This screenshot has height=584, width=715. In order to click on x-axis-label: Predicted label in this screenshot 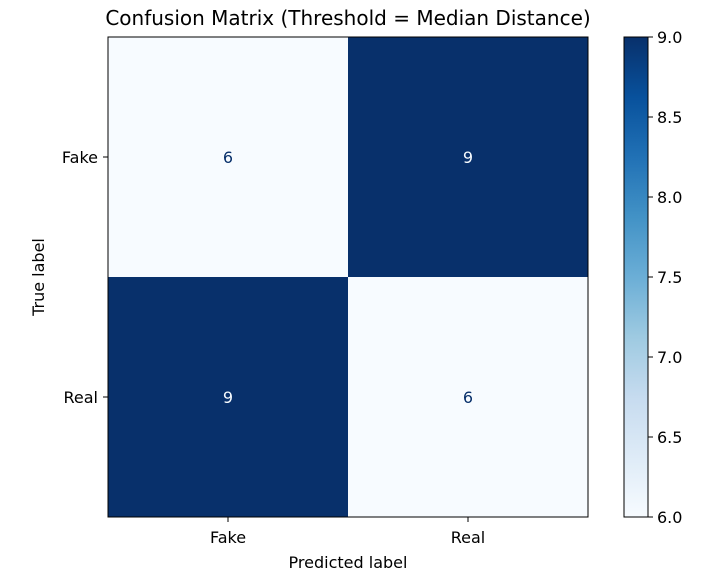, I will do `click(348, 562)`.